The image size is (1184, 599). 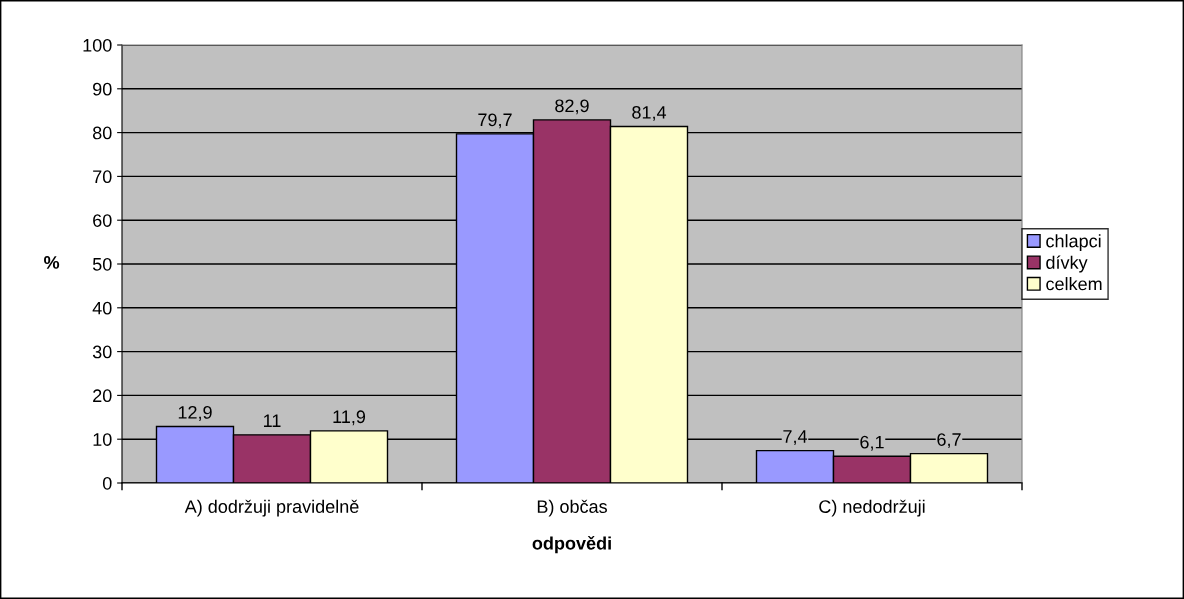 What do you see at coordinates (349, 418) in the screenshot?
I see `data-label: 11,9` at bounding box center [349, 418].